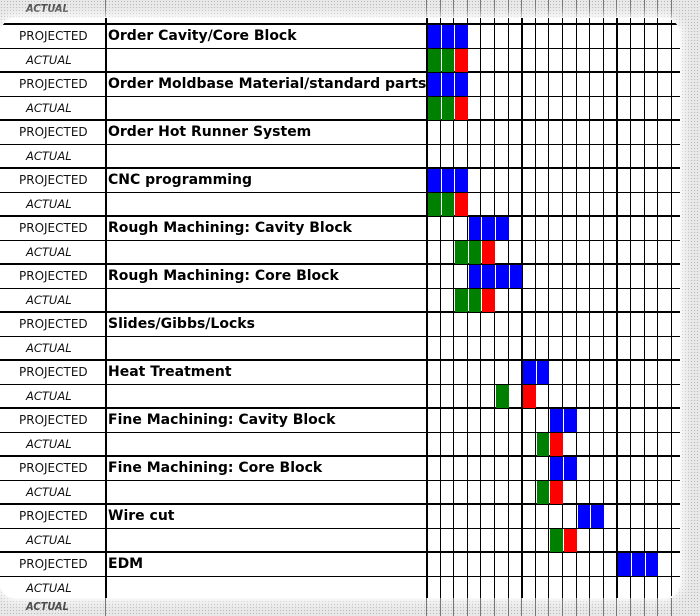 Image resolution: width=700 pixels, height=616 pixels. I want to click on task-name: Wire cut, so click(141, 516).